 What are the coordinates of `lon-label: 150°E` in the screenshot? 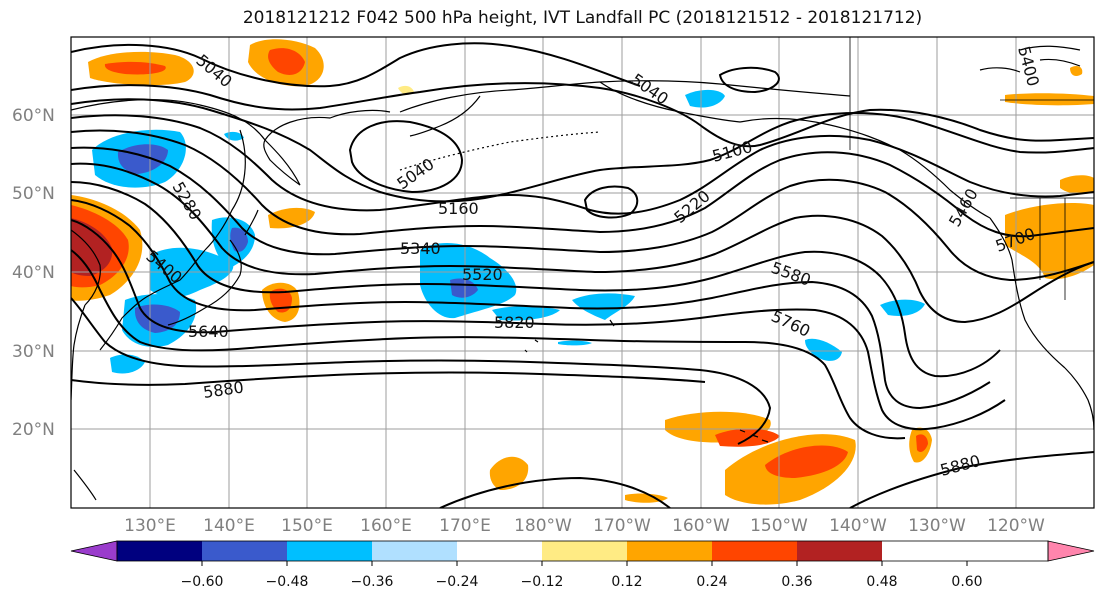 It's located at (307, 526).